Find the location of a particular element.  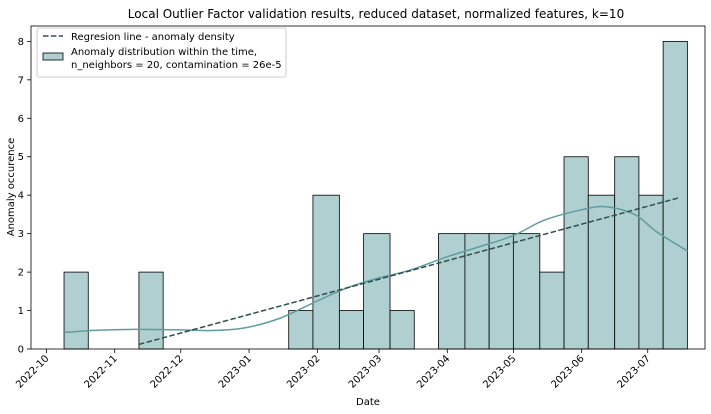

legend-distribution-label-line-1: Anomaly distribution within the time, is located at coordinates (164, 52).